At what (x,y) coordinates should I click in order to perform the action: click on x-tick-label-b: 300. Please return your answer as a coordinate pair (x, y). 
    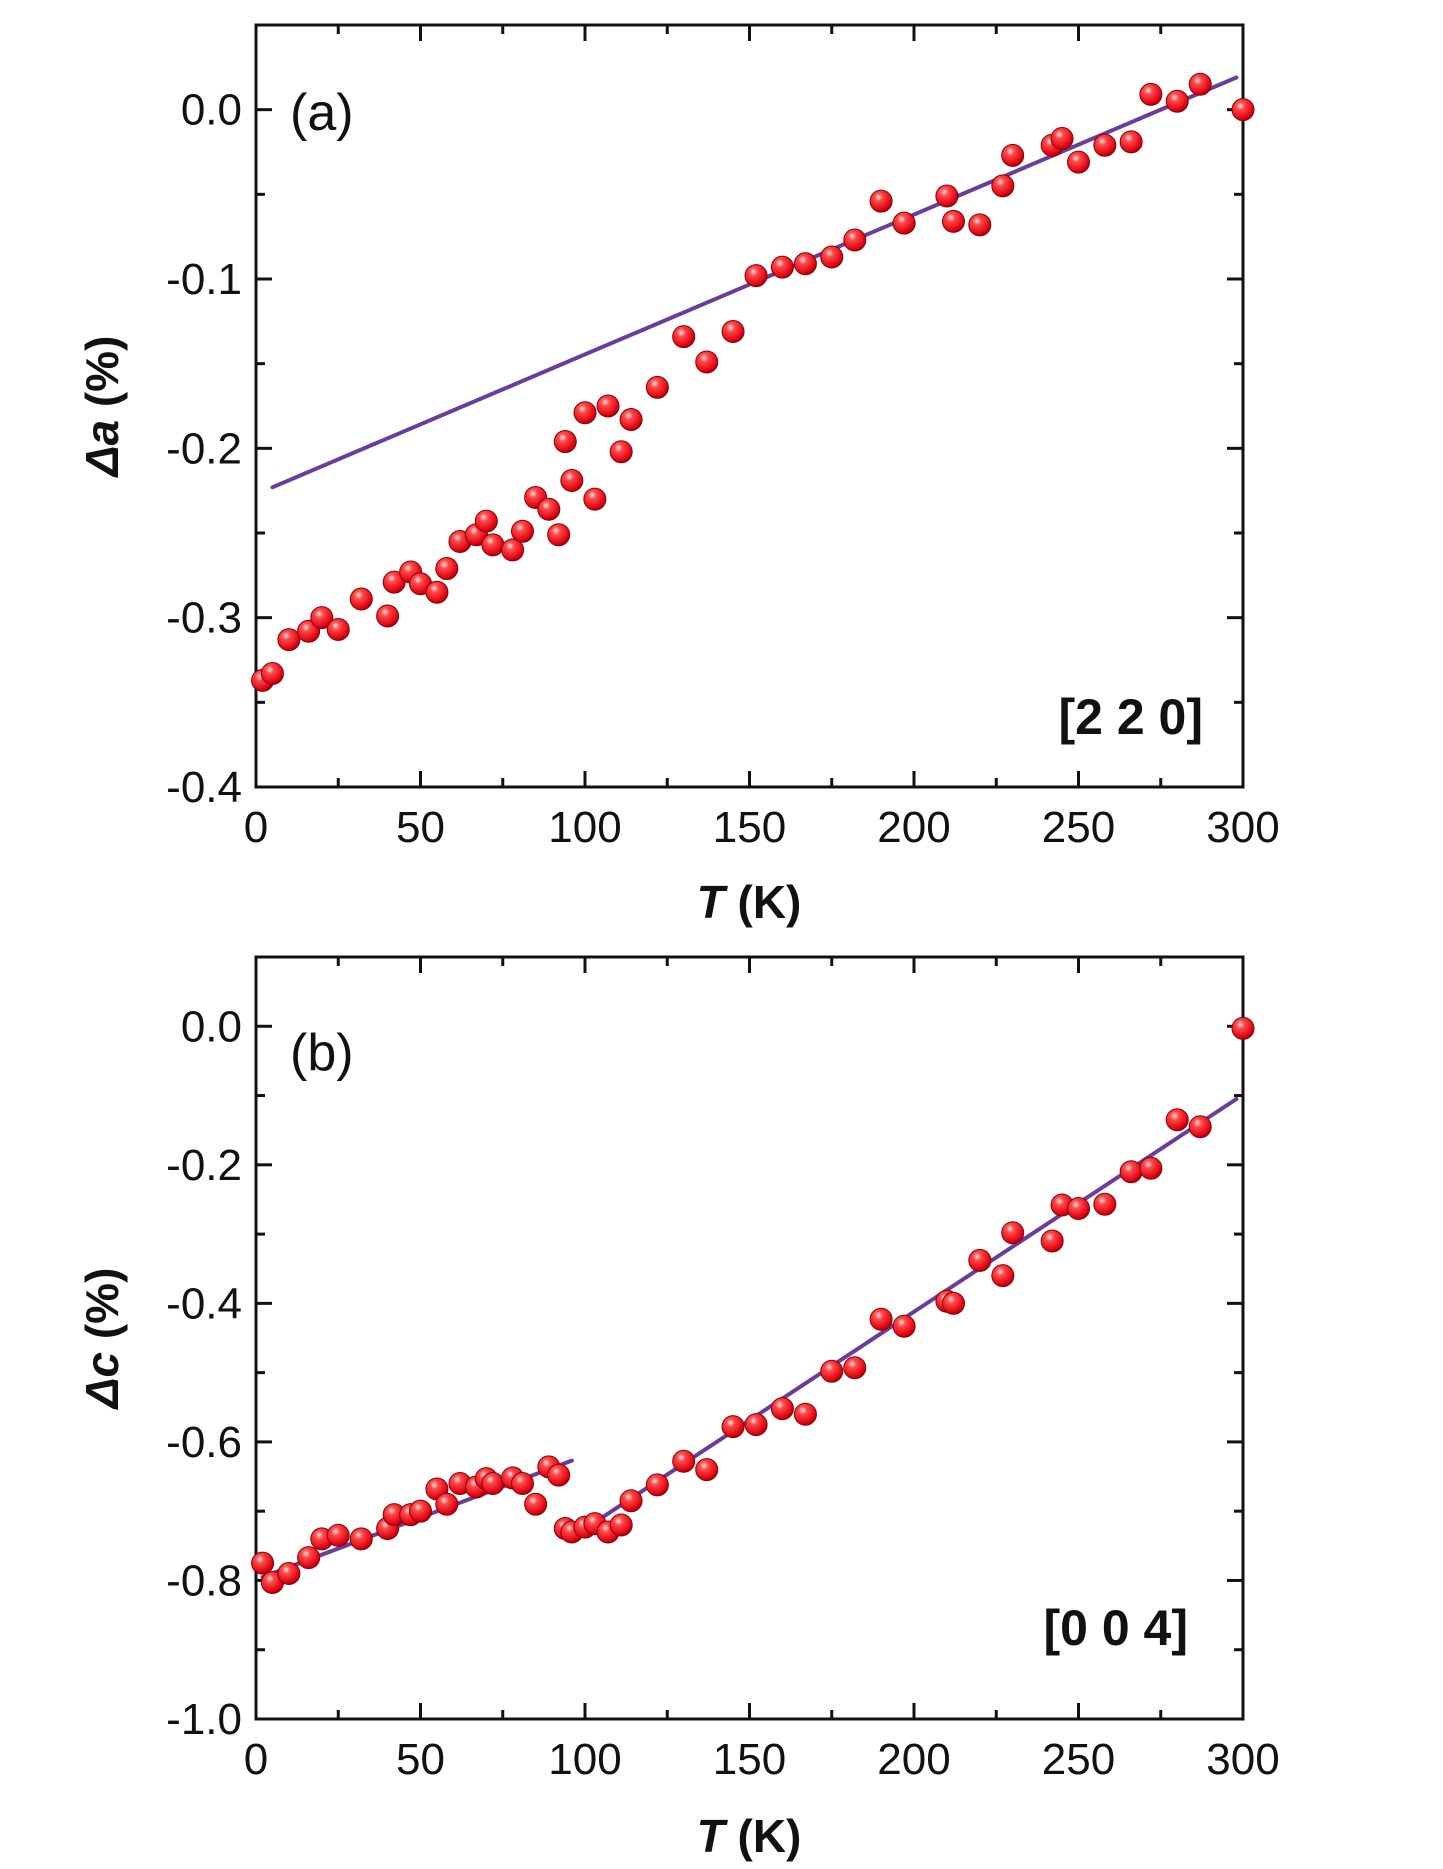
    Looking at the image, I should click on (1242, 1759).